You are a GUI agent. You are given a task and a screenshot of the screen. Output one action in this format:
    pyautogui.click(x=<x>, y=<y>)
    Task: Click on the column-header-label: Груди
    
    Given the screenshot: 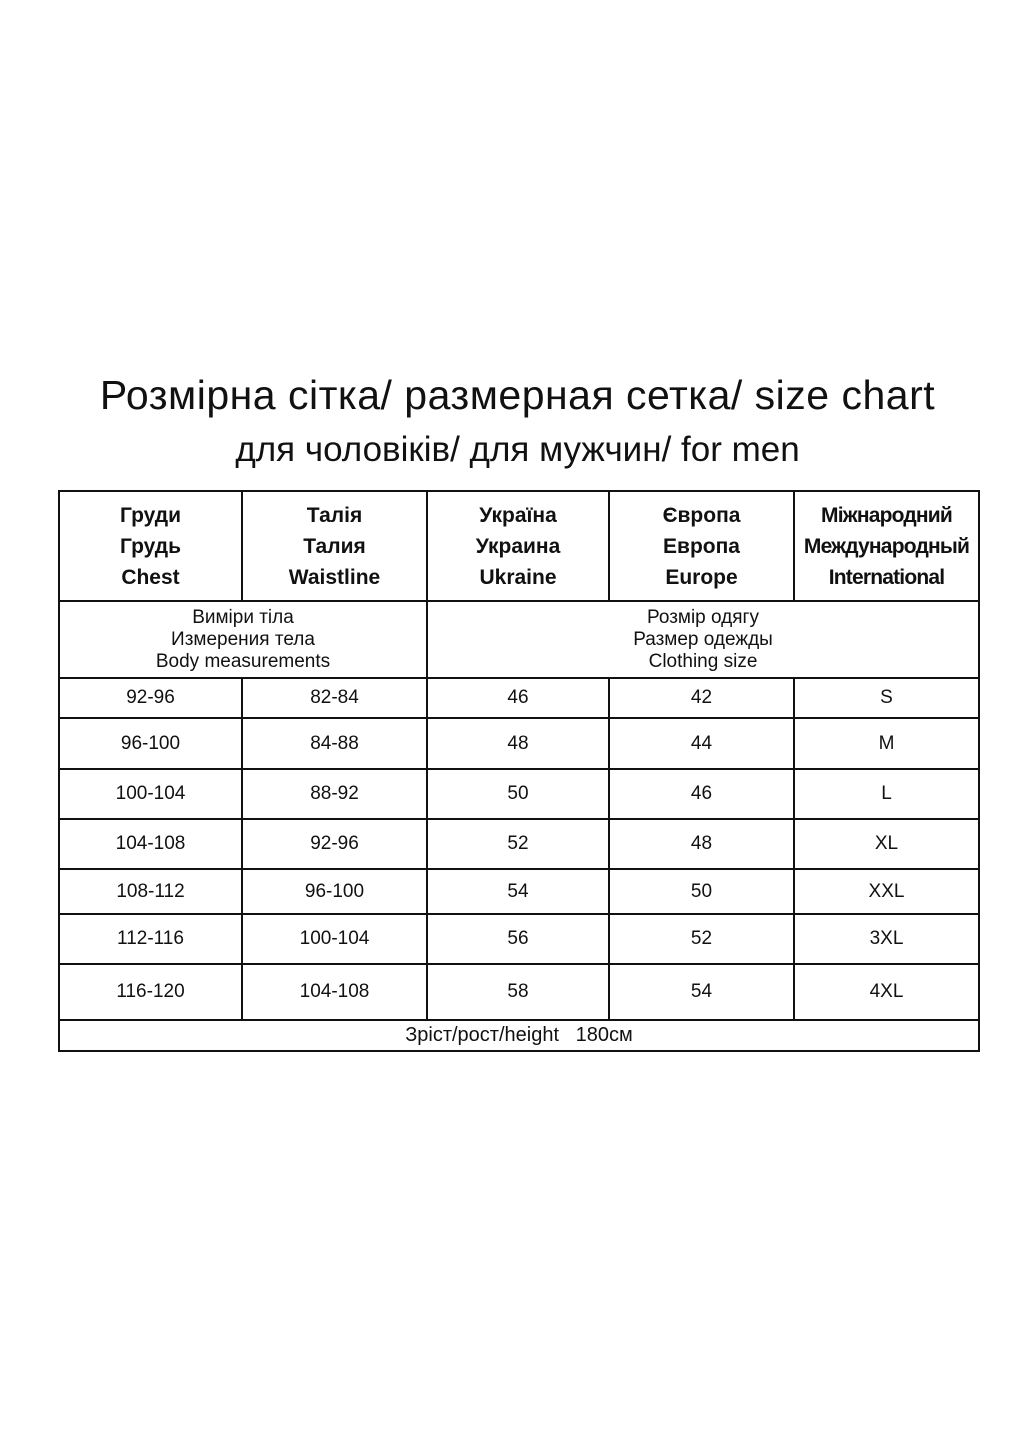 What is the action you would take?
    pyautogui.click(x=150, y=515)
    